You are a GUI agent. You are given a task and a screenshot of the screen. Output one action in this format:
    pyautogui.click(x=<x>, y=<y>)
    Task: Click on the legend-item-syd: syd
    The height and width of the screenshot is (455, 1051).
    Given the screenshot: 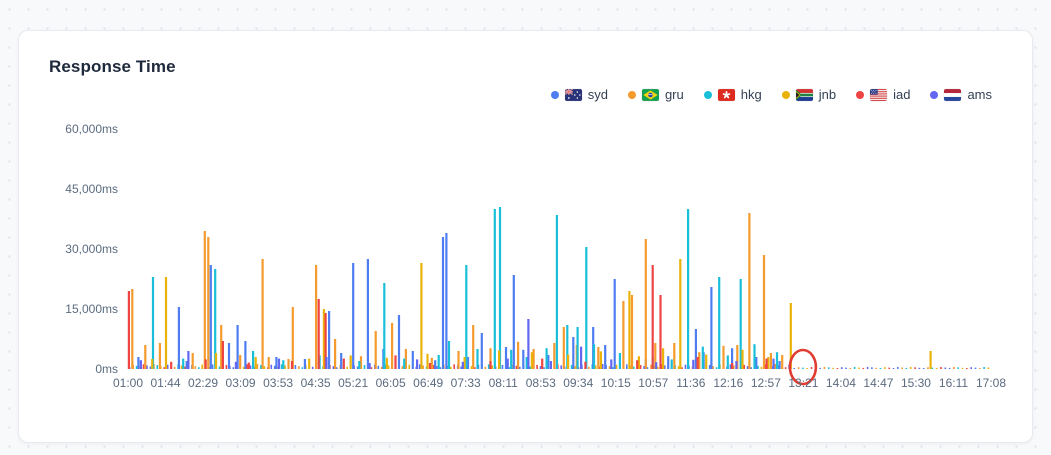 What is the action you would take?
    pyautogui.click(x=579, y=94)
    